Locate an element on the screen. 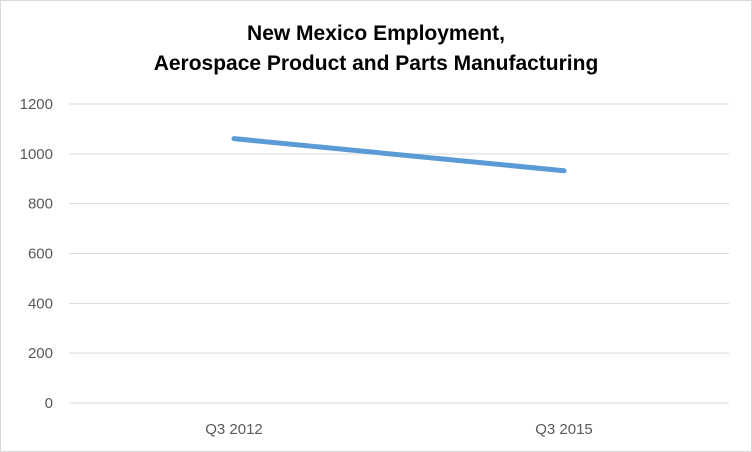  y-tick-label: 1000 is located at coordinates (36, 154).